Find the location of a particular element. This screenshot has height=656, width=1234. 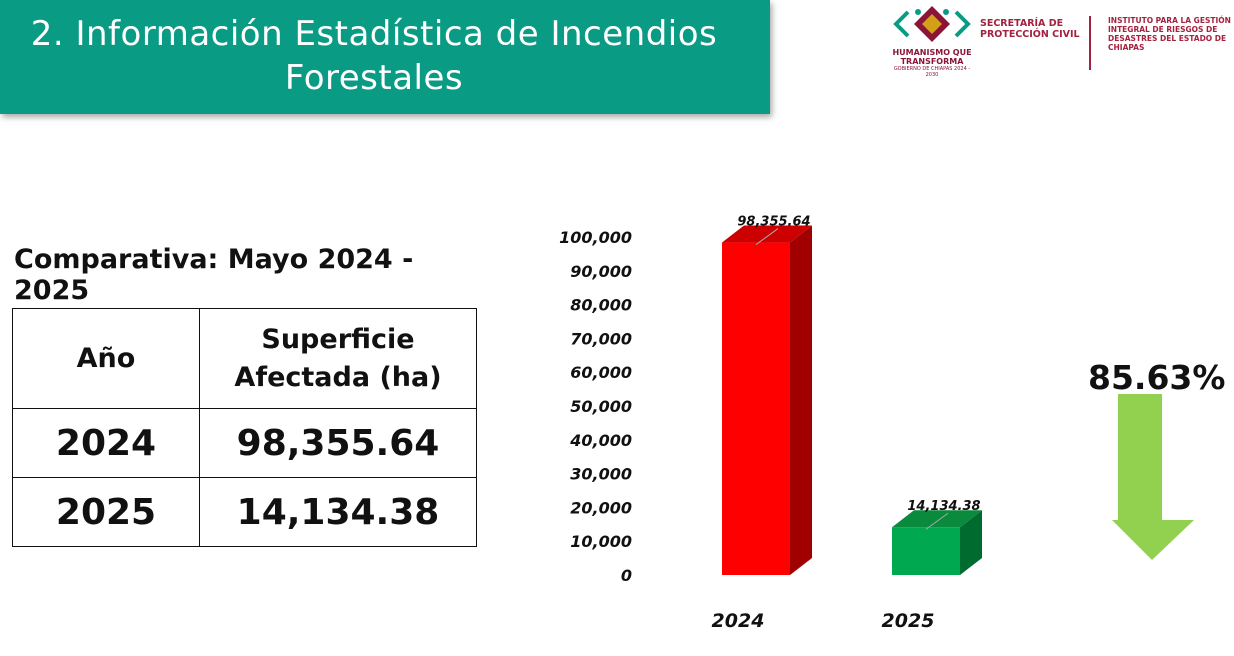

bar-2024 is located at coordinates (756, 409).